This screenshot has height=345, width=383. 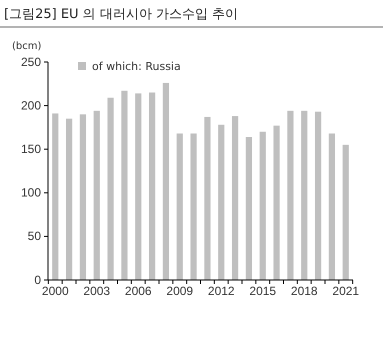 What do you see at coordinates (346, 291) in the screenshot?
I see `x-tick-label: 2021` at bounding box center [346, 291].